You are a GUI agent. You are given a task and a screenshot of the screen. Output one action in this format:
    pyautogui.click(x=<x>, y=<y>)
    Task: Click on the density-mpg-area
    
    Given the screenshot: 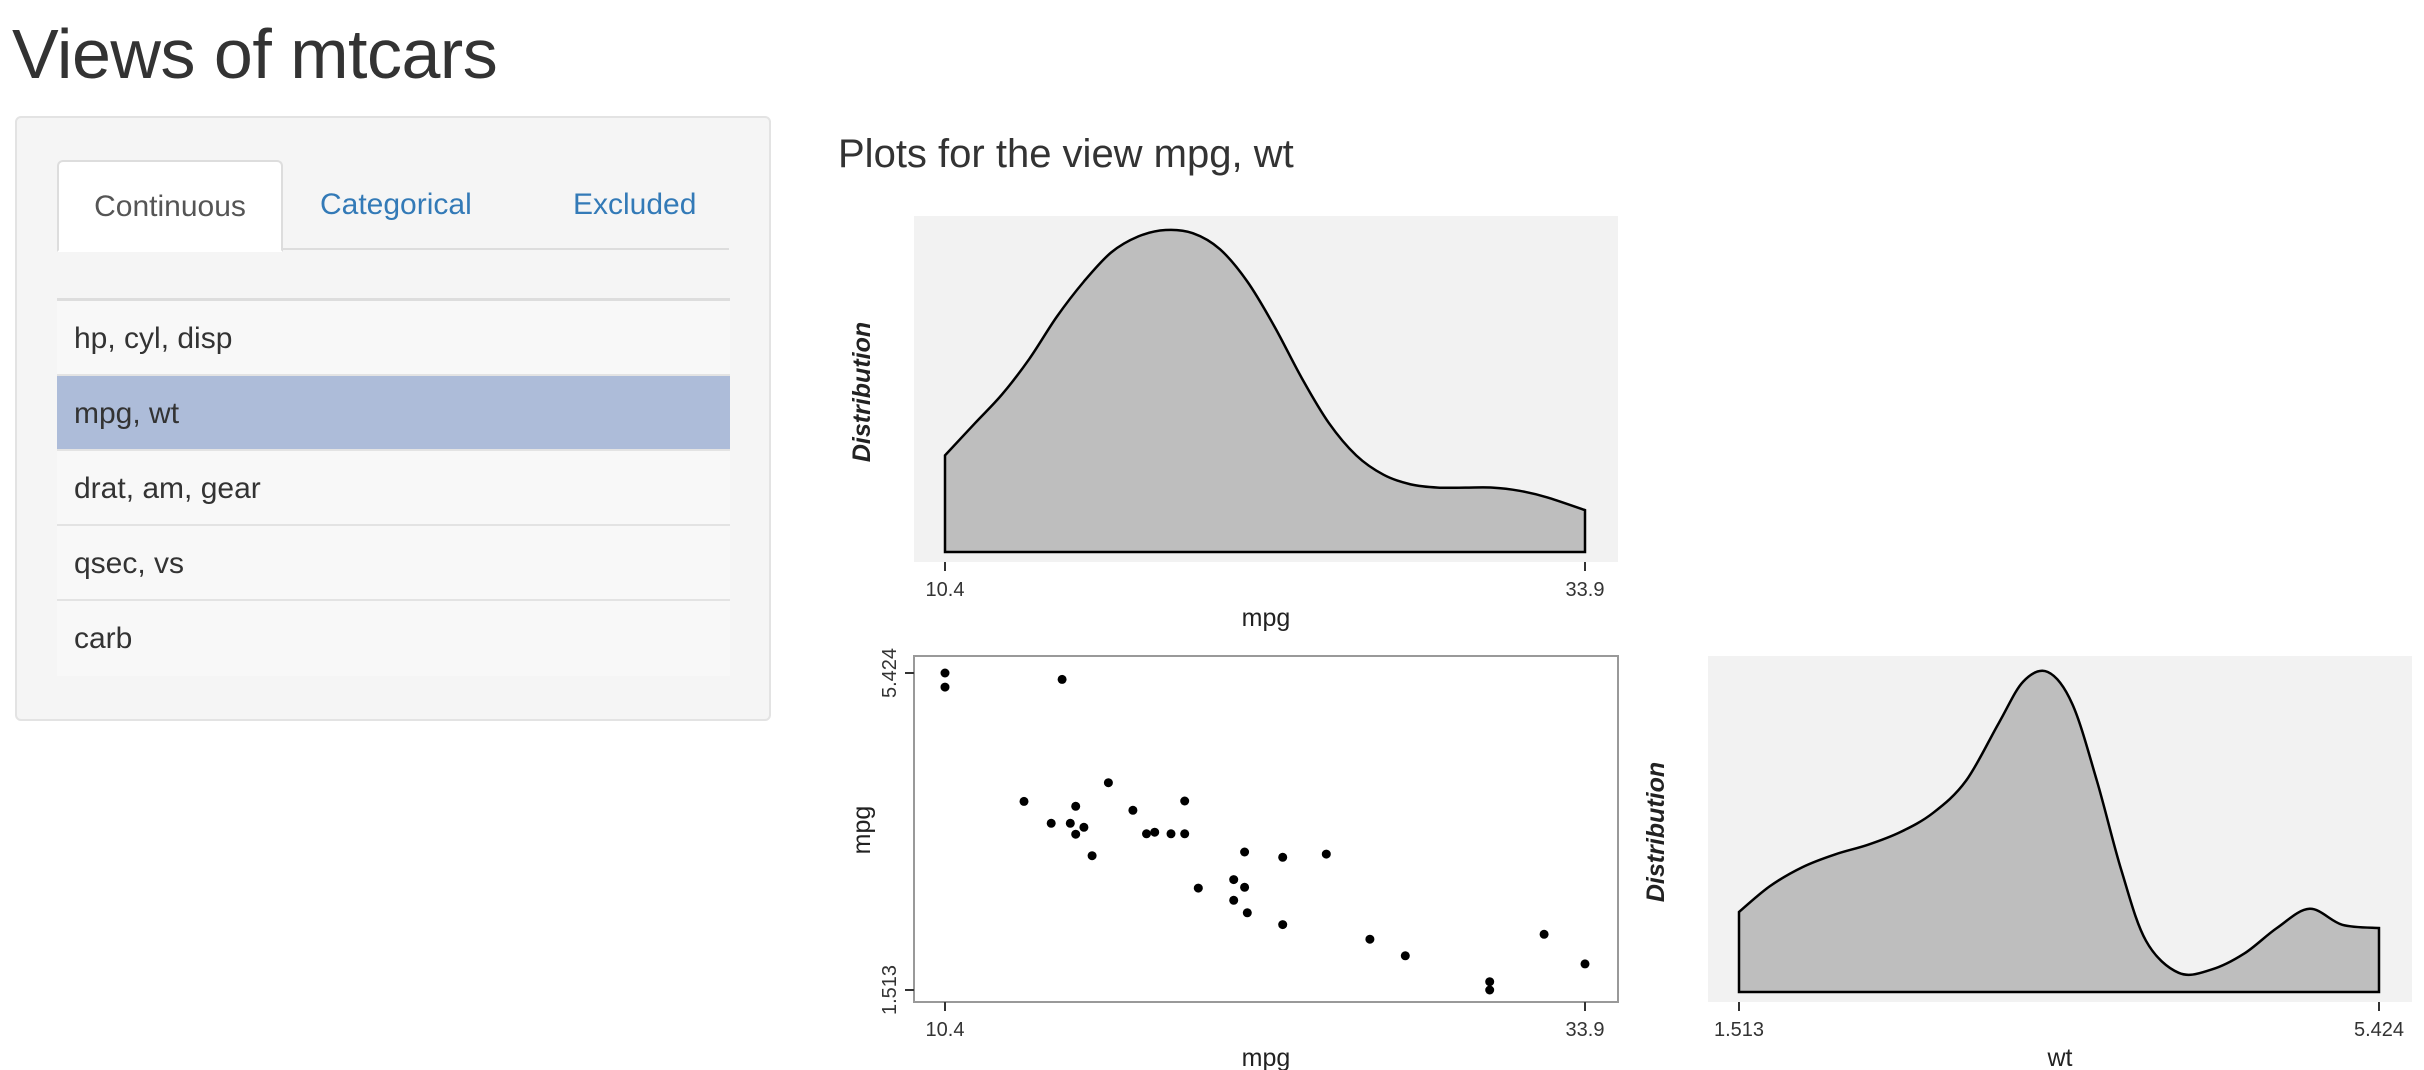 What is the action you would take?
    pyautogui.click(x=1265, y=391)
    